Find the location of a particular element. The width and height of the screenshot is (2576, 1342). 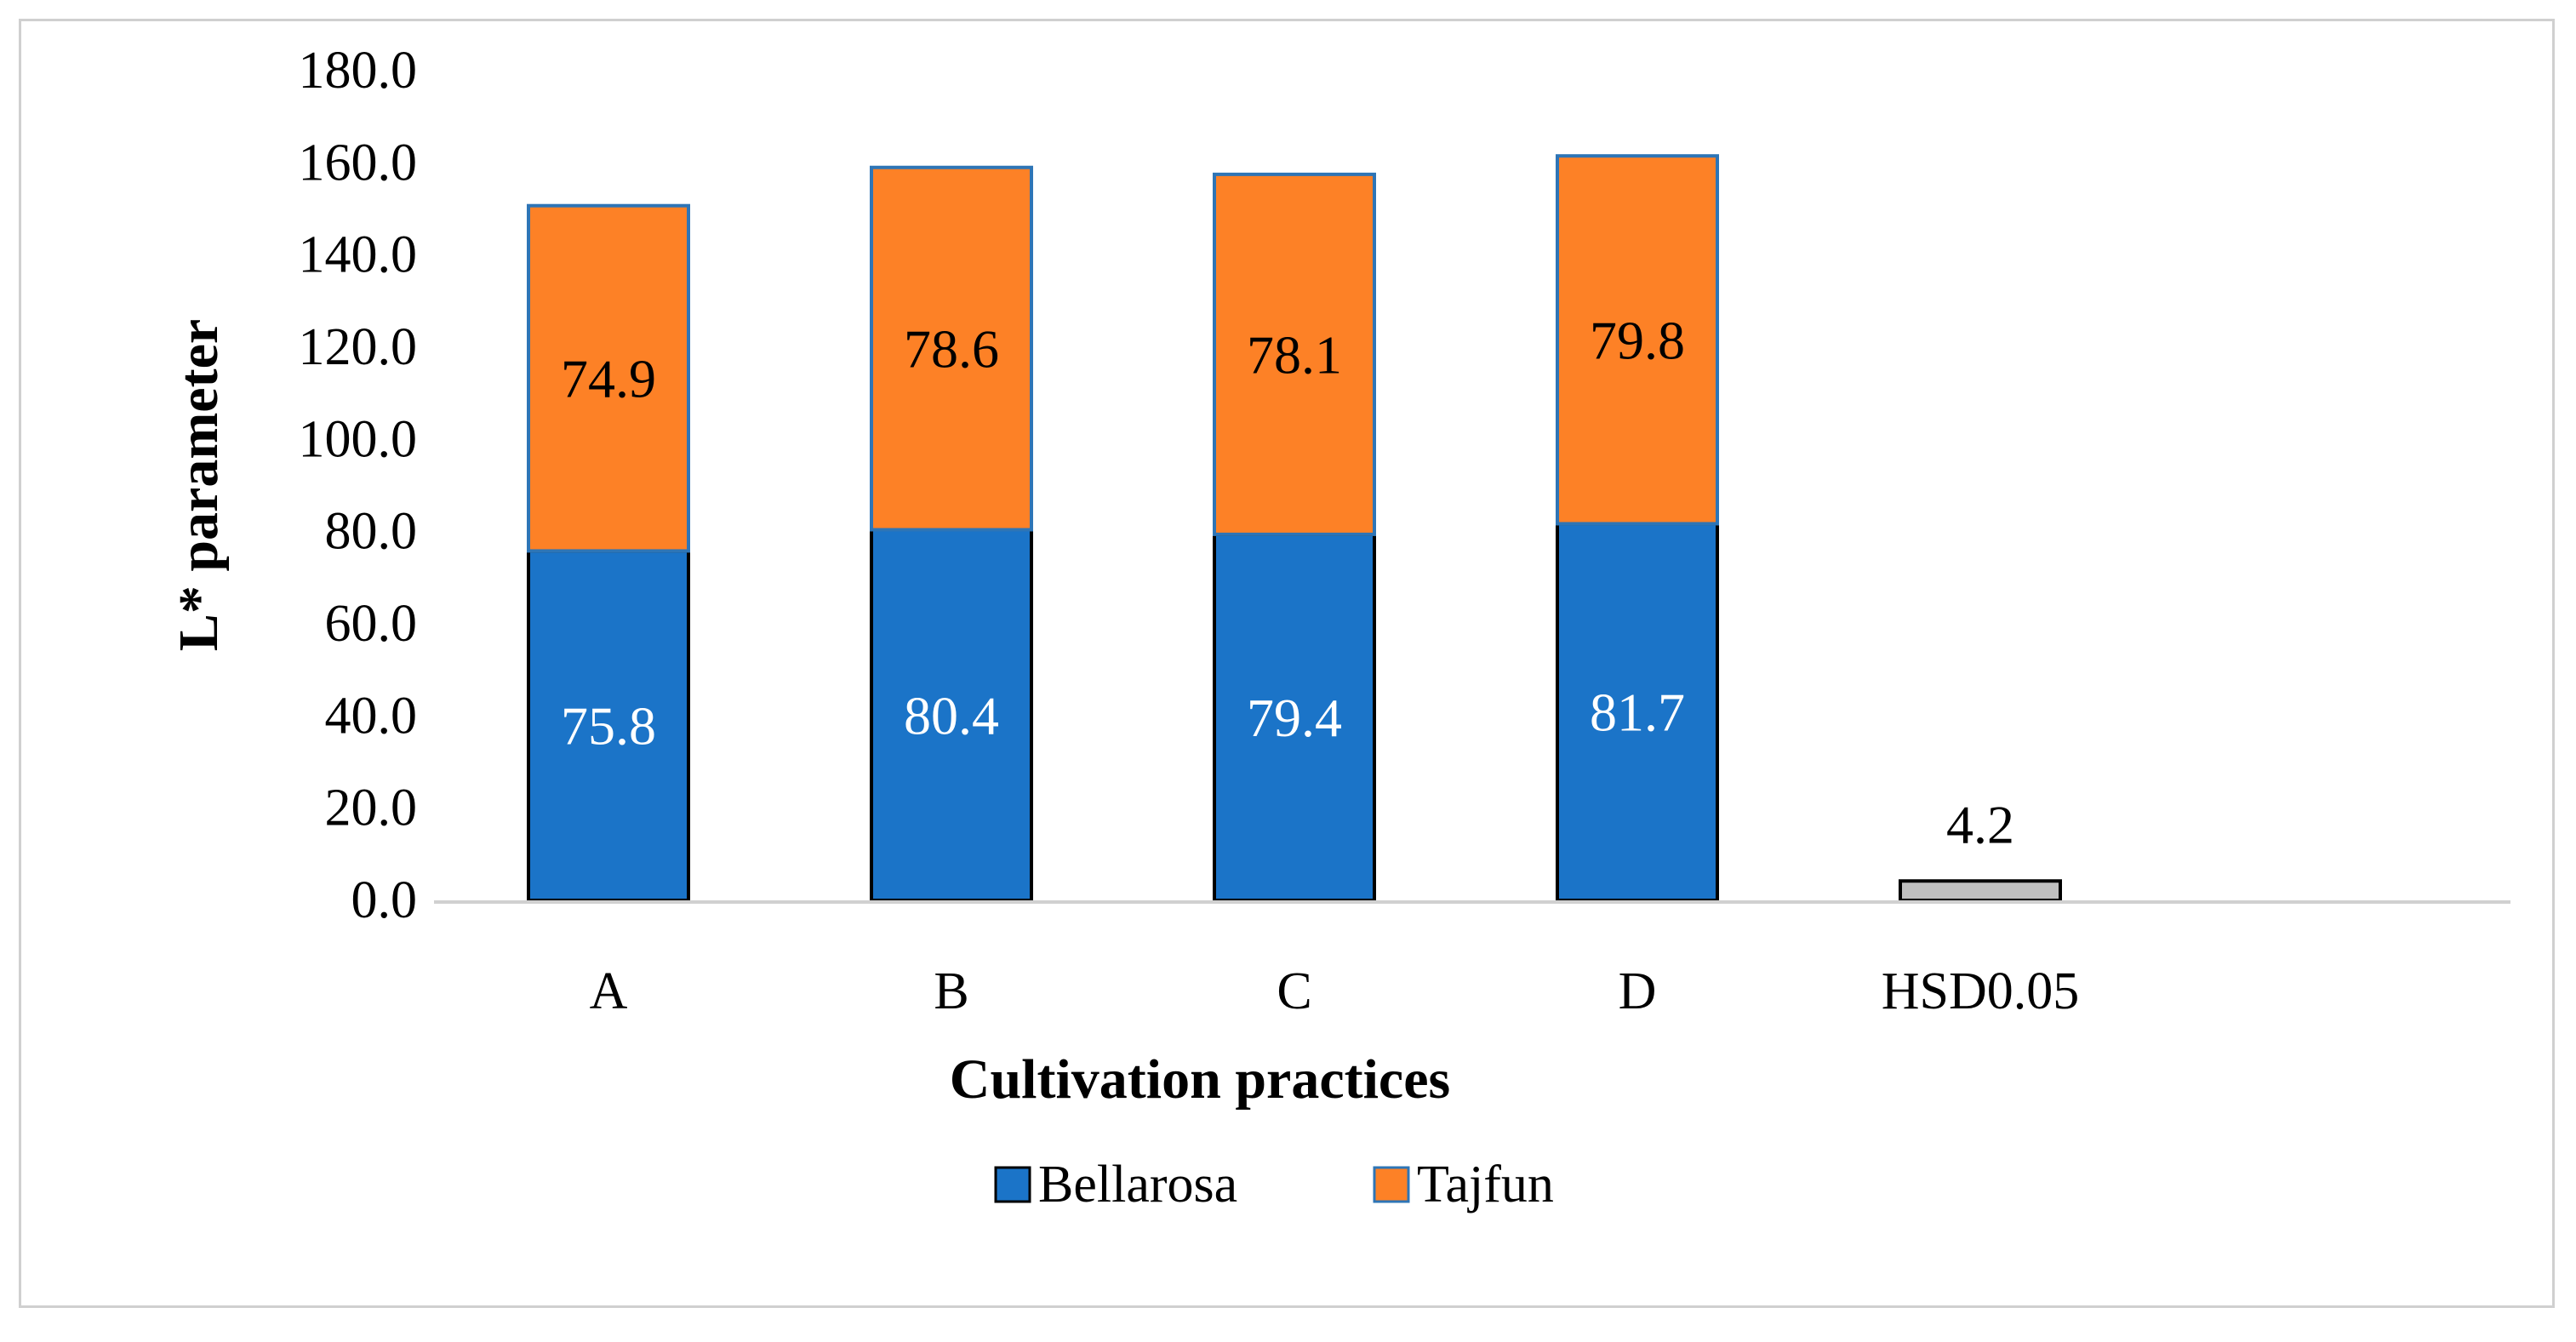

legend-swatch-tajfun is located at coordinates (1391, 1184).